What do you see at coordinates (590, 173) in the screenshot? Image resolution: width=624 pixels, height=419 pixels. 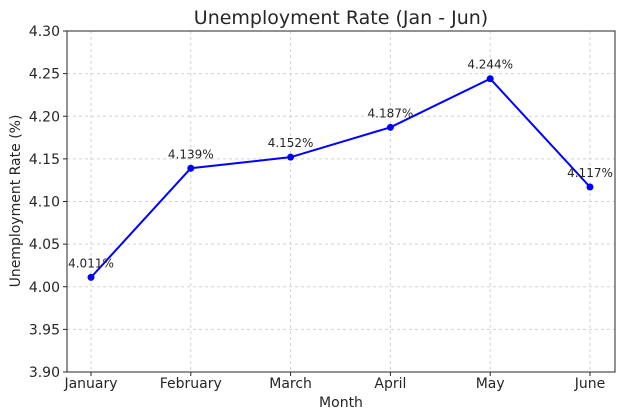 I see `data-label: 4.117%` at bounding box center [590, 173].